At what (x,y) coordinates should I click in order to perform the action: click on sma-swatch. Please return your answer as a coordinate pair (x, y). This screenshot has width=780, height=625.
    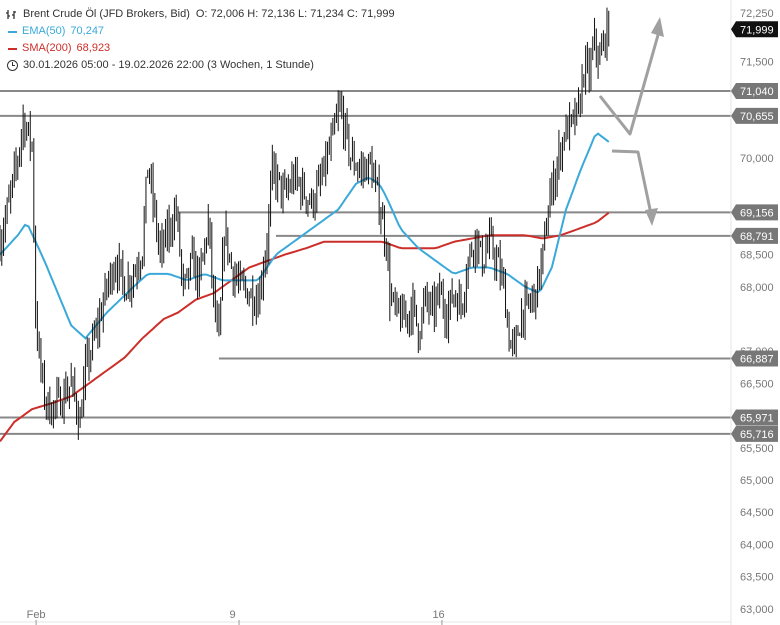
    Looking at the image, I should click on (12, 48).